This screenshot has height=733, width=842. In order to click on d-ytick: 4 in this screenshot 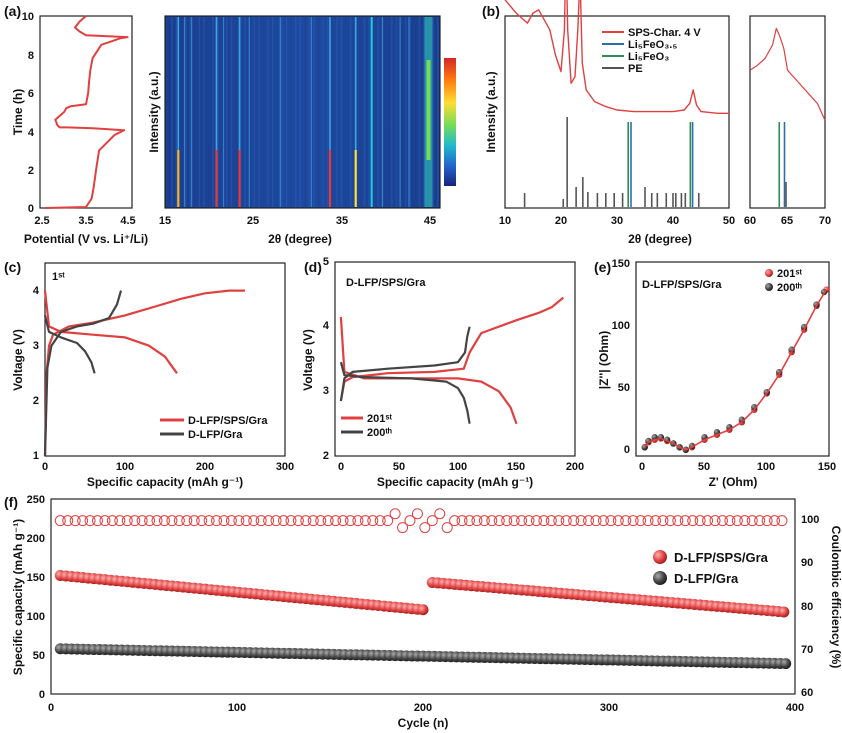, I will do `click(326, 326)`.